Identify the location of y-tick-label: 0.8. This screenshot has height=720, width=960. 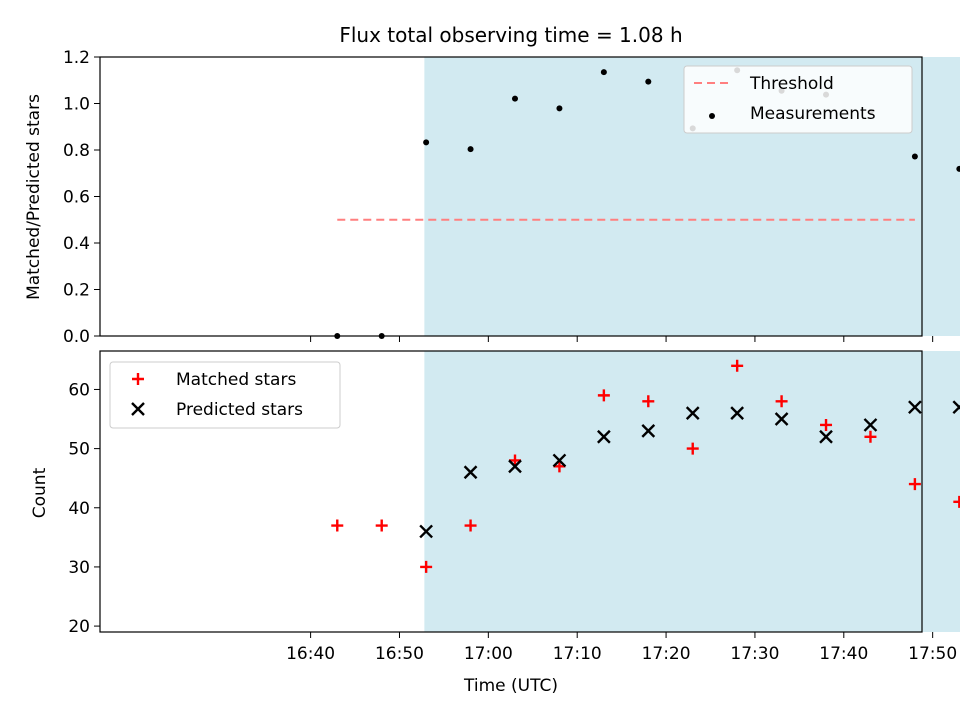
(76, 151).